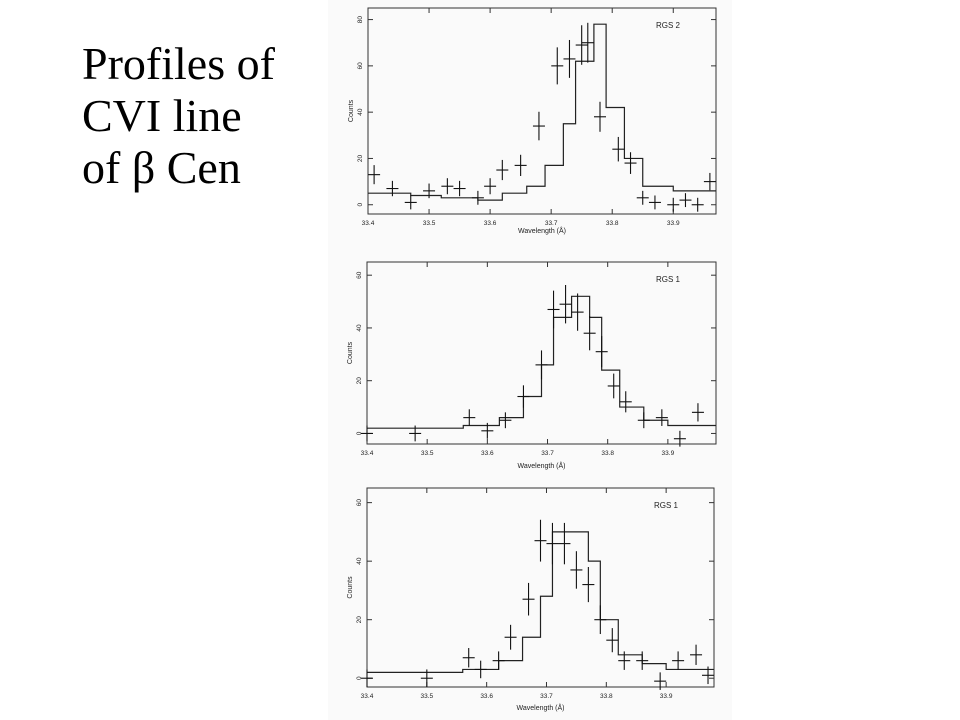 Image resolution: width=960 pixels, height=720 pixels. Describe the element at coordinates (429, 223) in the screenshot. I see `x-tick-label: 33.5` at that location.